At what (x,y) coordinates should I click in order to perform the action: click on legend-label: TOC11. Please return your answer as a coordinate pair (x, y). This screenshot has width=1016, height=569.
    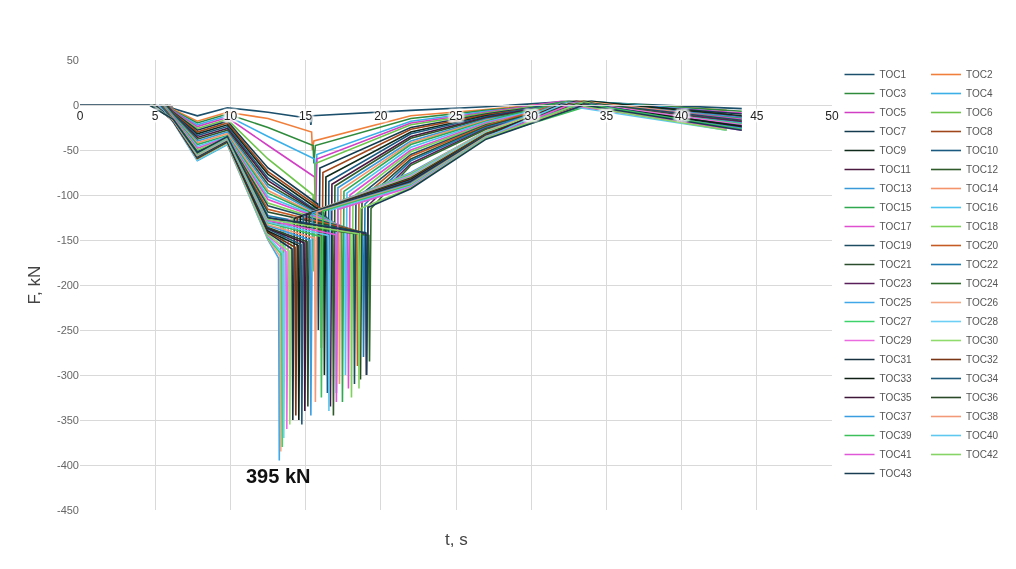
    Looking at the image, I should click on (895, 170).